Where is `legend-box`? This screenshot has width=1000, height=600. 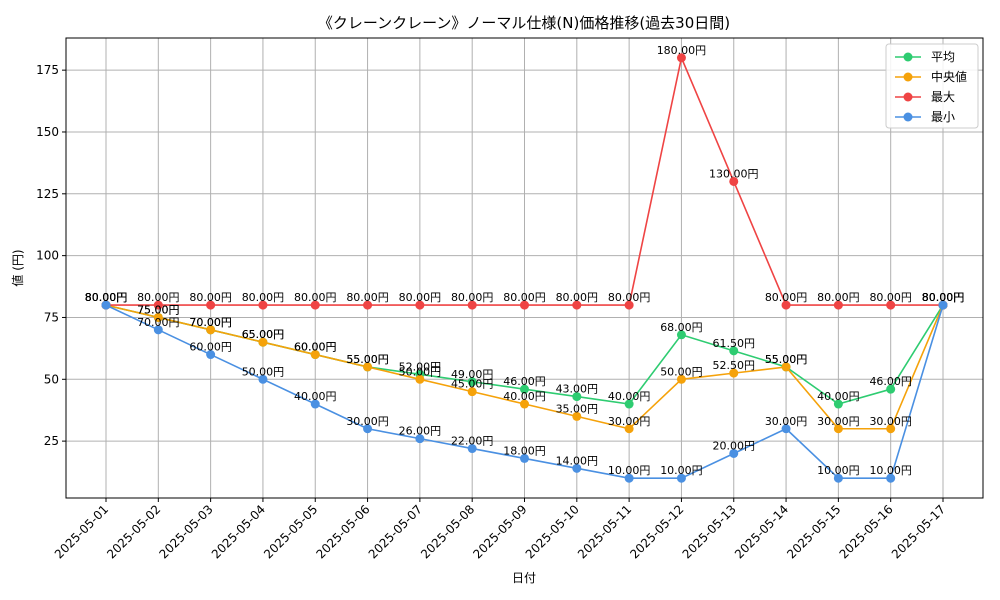
legend-box is located at coordinates (932, 86).